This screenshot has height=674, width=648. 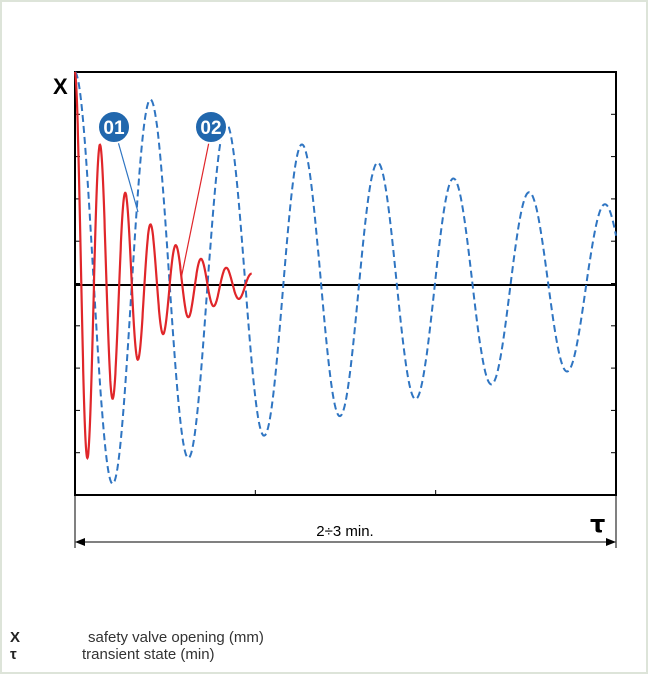 I want to click on marker-01: 01, so click(x=118, y=161).